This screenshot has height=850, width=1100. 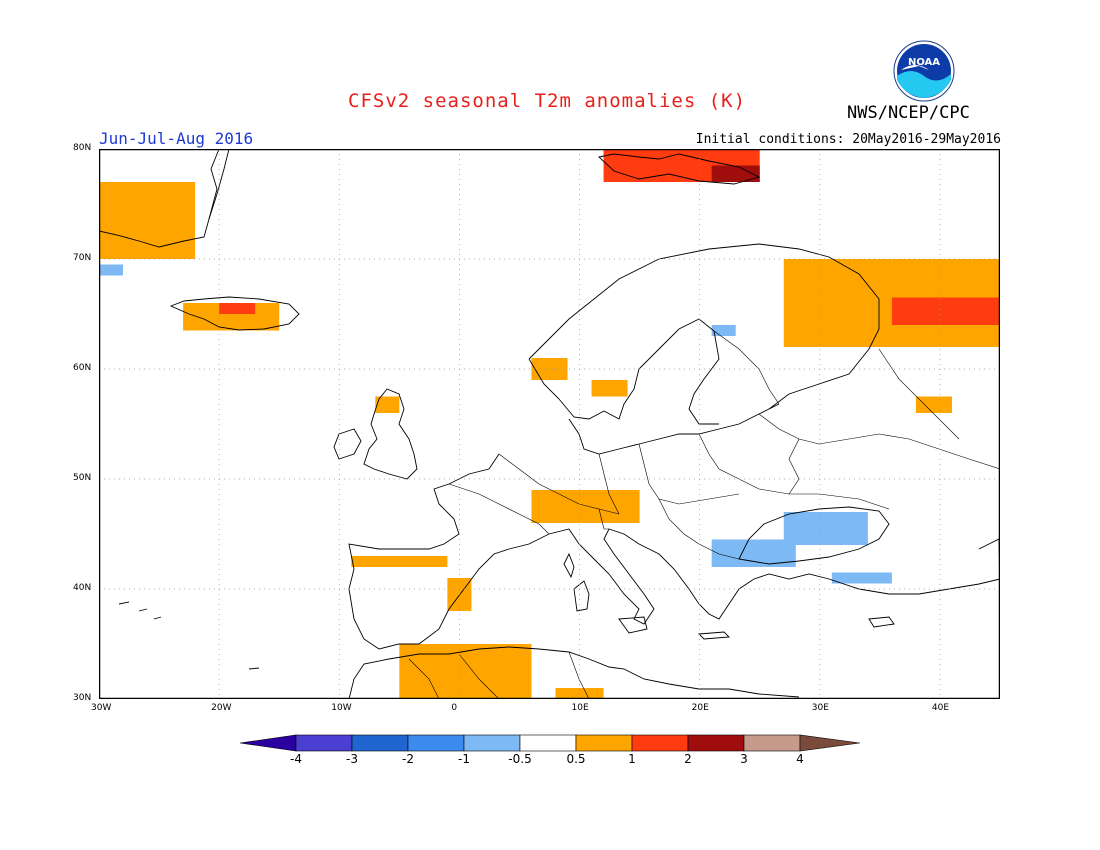 I want to click on colorbar-tick-label: 4, so click(x=800, y=759).